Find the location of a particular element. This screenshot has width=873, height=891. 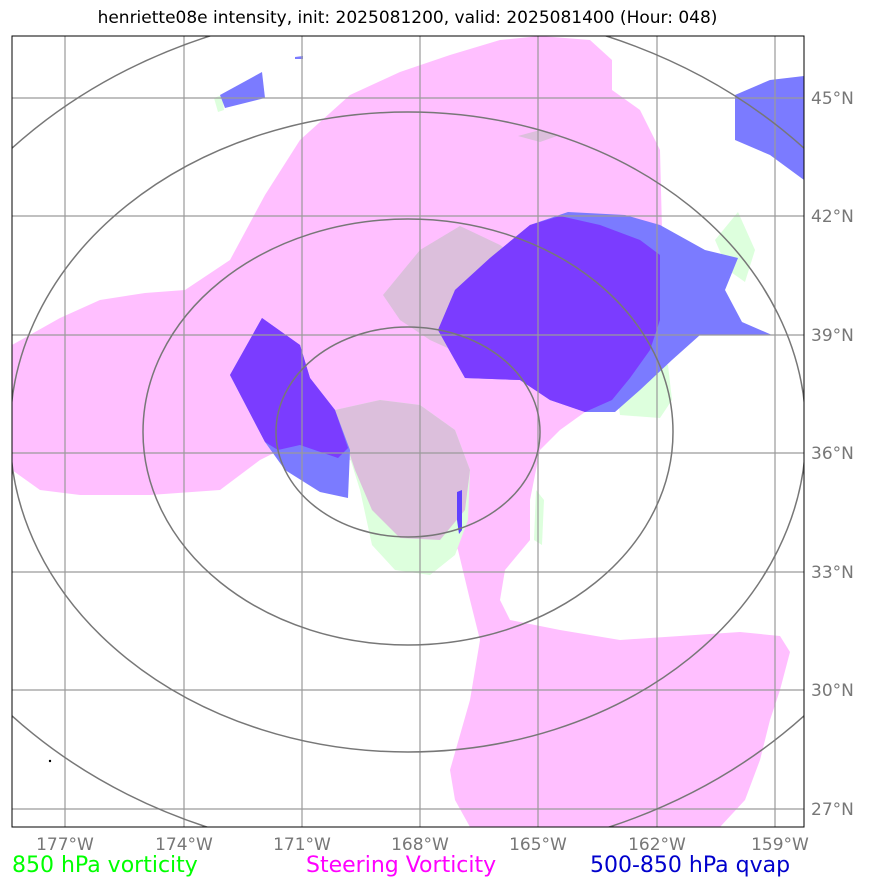

x-tick: 168°W is located at coordinates (420, 845).